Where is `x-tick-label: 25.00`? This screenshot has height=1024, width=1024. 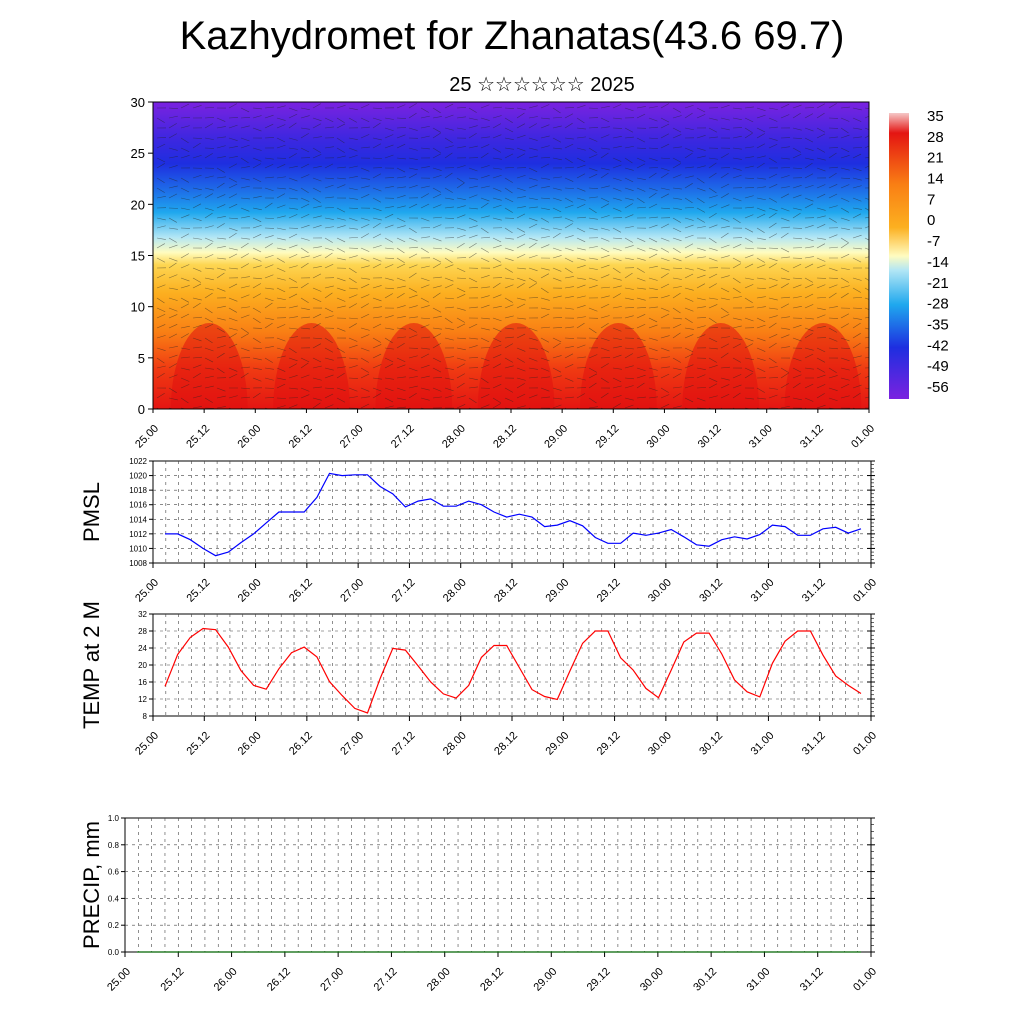 x-tick-label: 25.00 is located at coordinates (147, 744).